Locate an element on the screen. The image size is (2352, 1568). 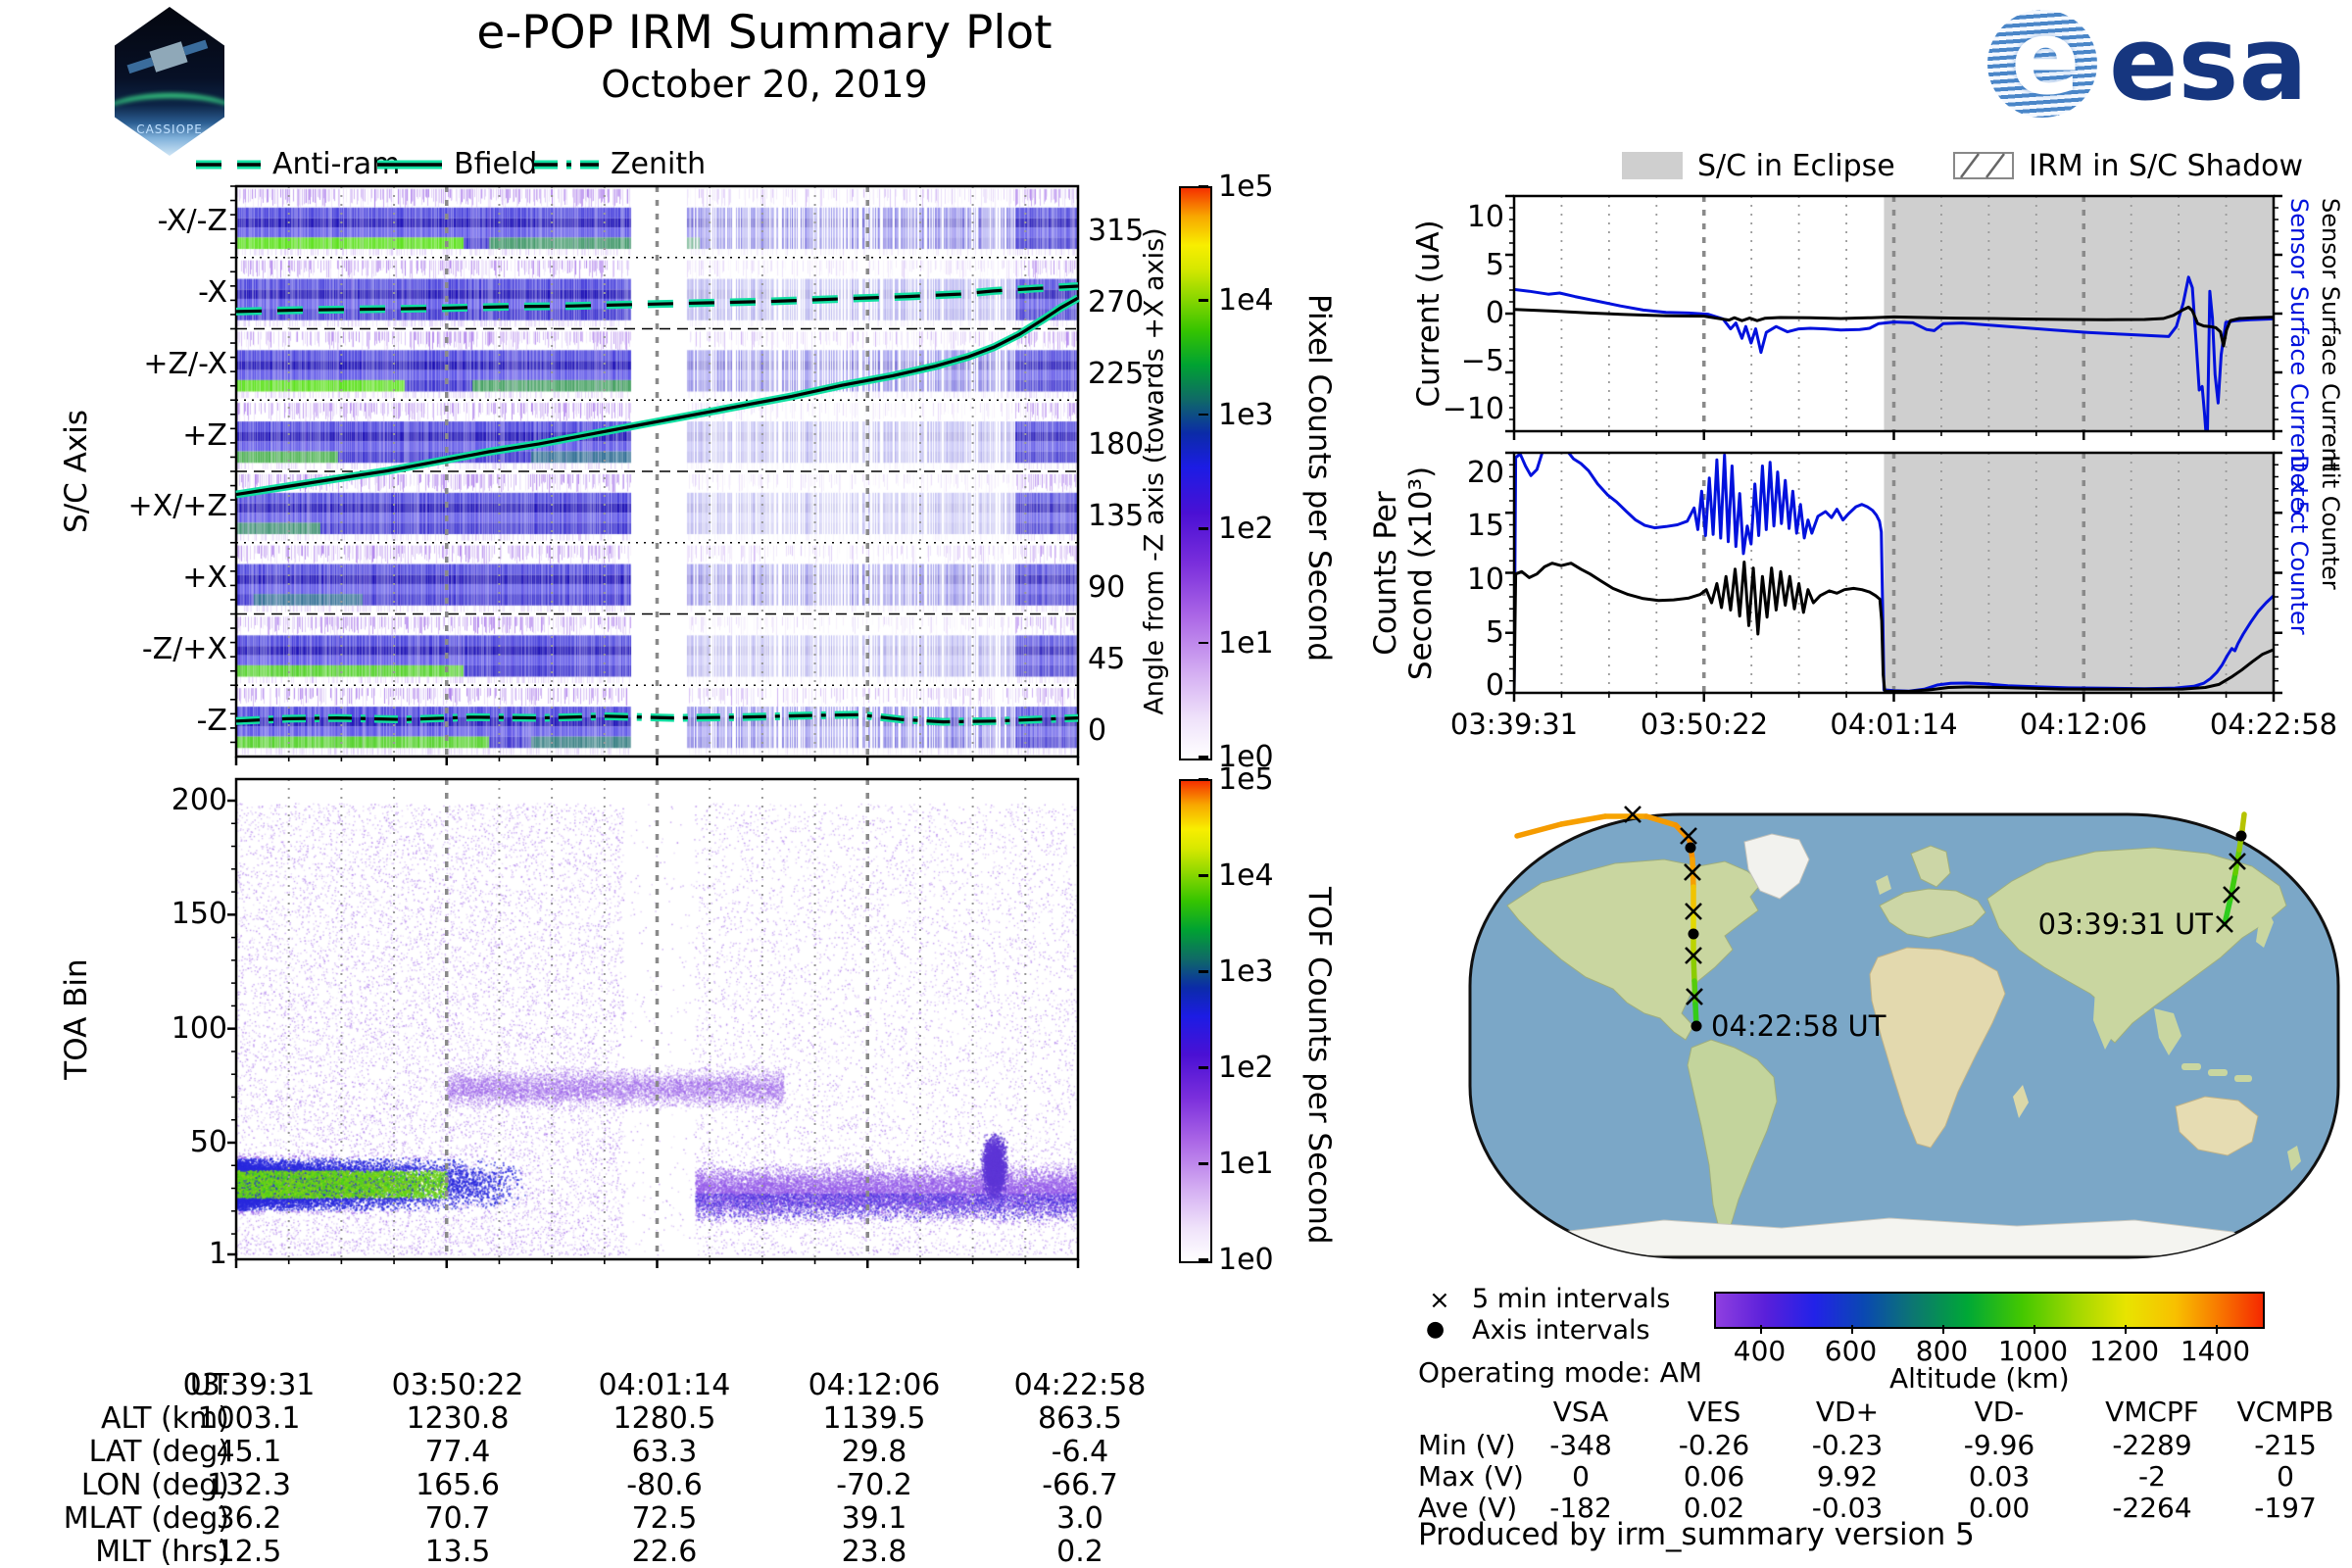
cnt-ytick-0: 0 is located at coordinates (1494, 685).